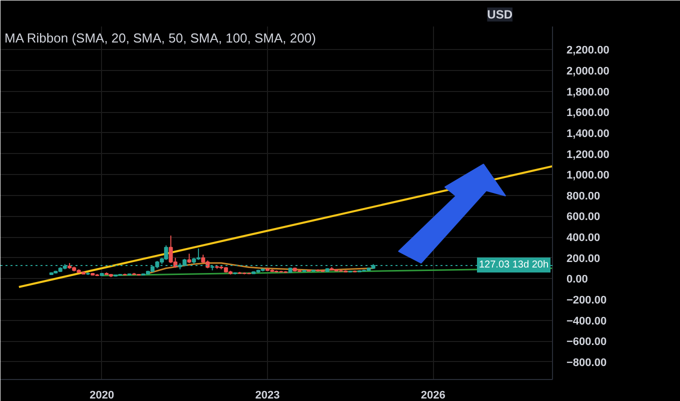 This screenshot has width=680, height=401. I want to click on y-tick-label: 800.00, so click(583, 196).